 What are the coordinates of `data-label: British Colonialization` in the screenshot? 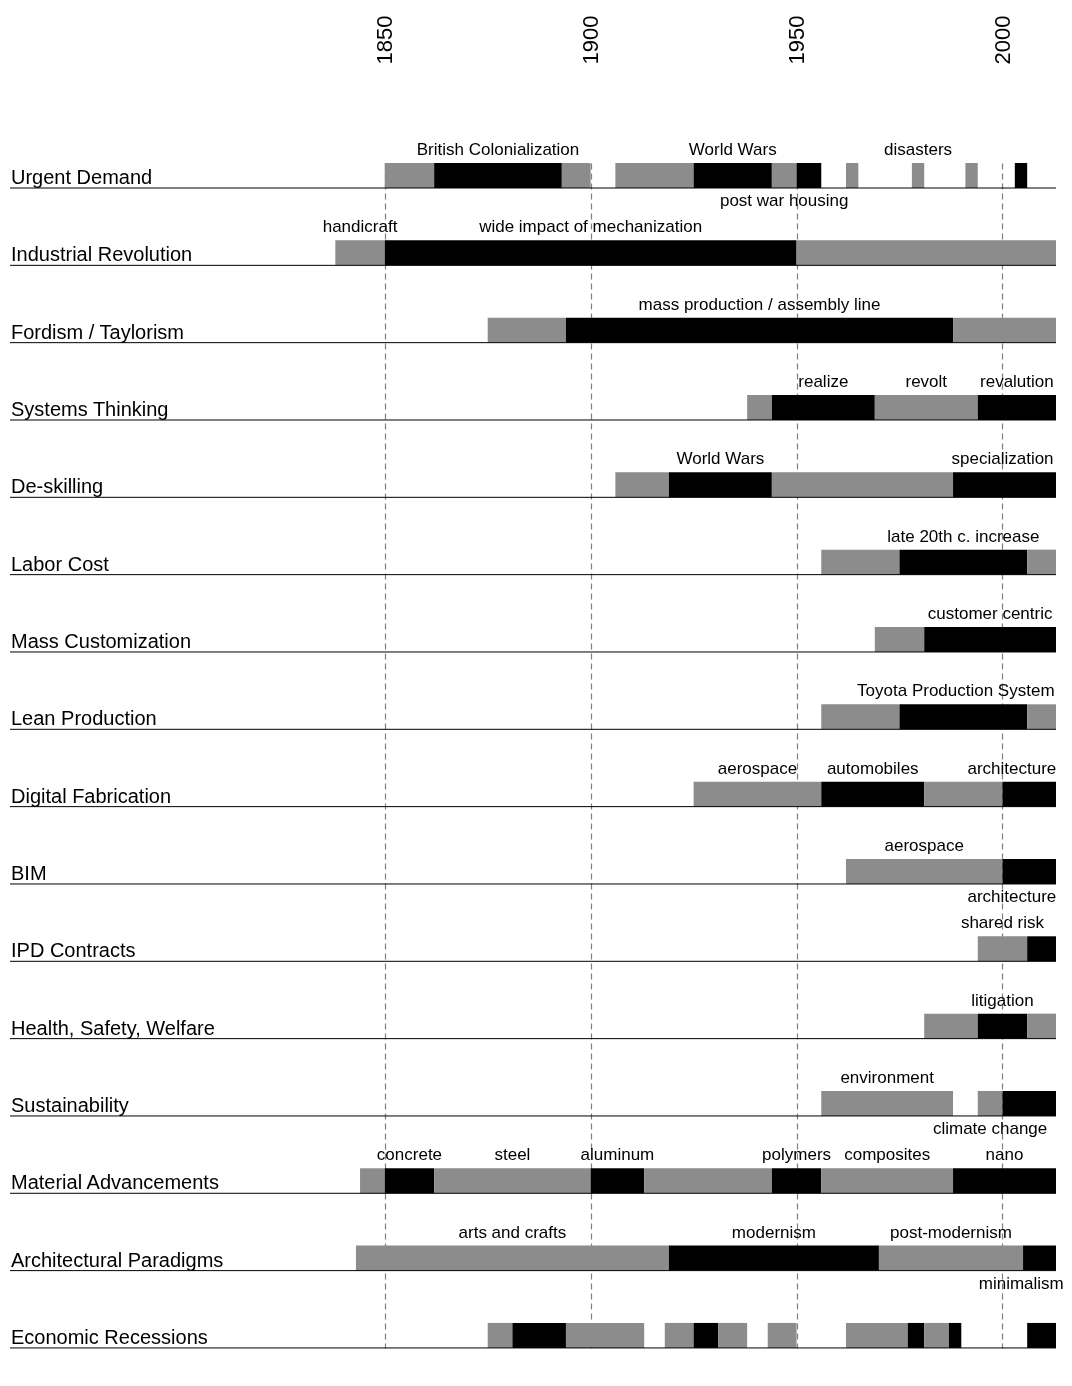 It's located at (498, 149).